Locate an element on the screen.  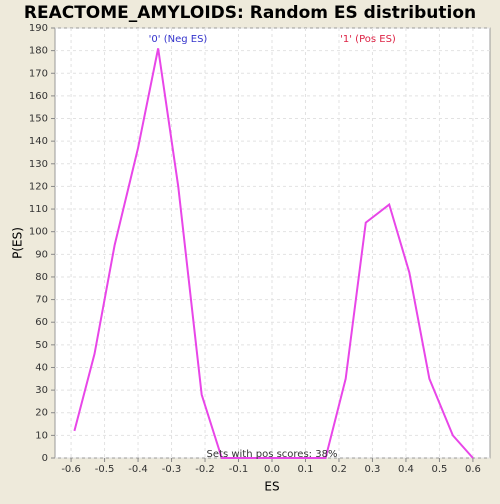
x-tick-label: 0.2 is located at coordinates (339, 469).